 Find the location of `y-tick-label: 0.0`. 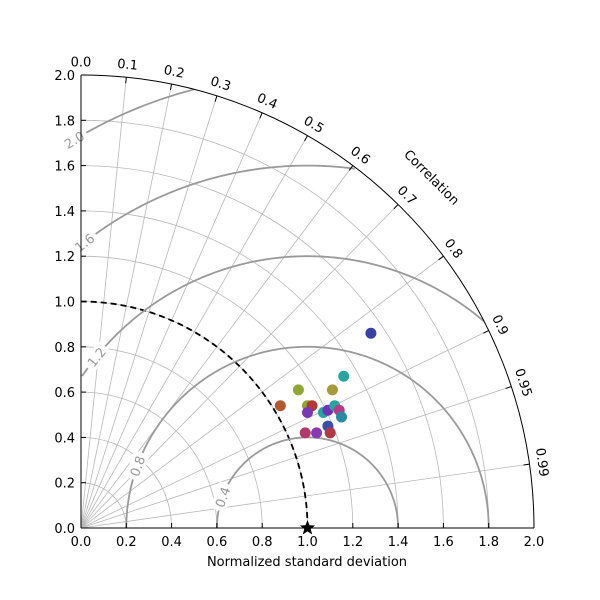

y-tick-label: 0.0 is located at coordinates (64, 529).